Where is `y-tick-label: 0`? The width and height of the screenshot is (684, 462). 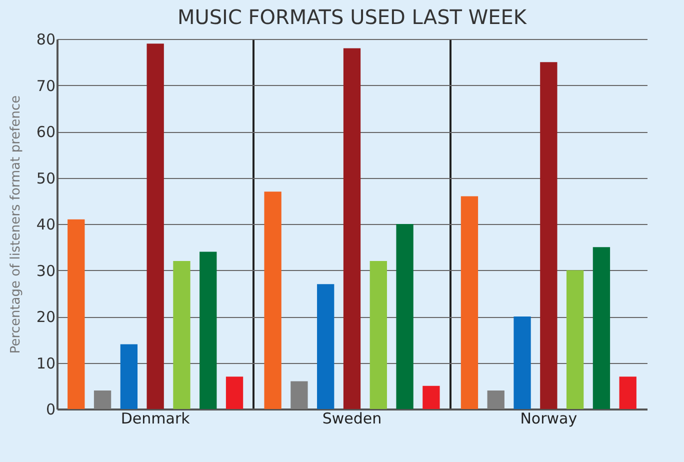
y-tick-label: 0 is located at coordinates (51, 409).